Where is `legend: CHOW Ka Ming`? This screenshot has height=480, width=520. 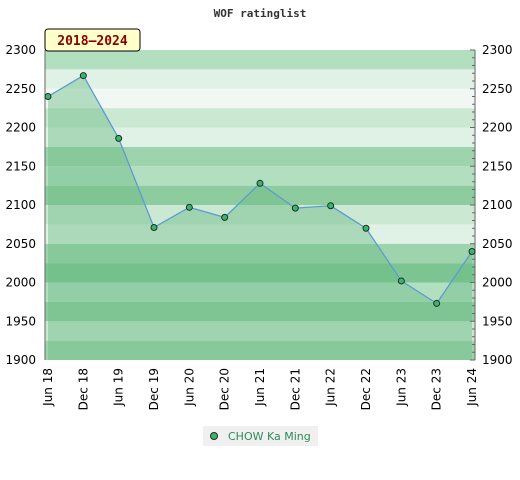 legend: CHOW Ka Ming is located at coordinates (260, 436).